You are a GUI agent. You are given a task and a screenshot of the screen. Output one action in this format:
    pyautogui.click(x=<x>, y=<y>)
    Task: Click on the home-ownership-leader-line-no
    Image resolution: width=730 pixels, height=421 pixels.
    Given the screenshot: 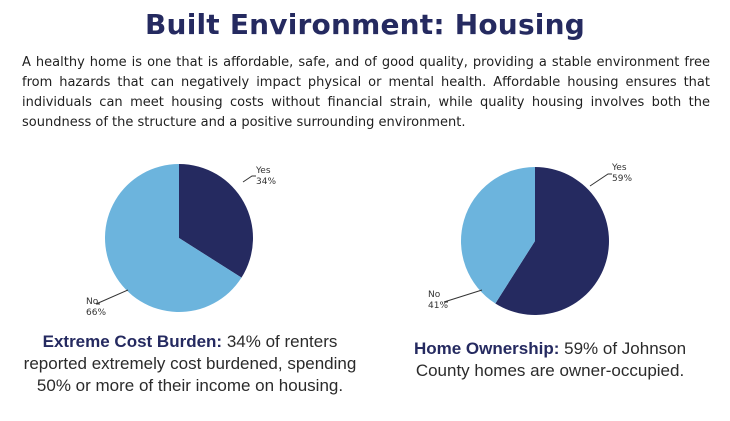 What is the action you would take?
    pyautogui.click(x=463, y=296)
    